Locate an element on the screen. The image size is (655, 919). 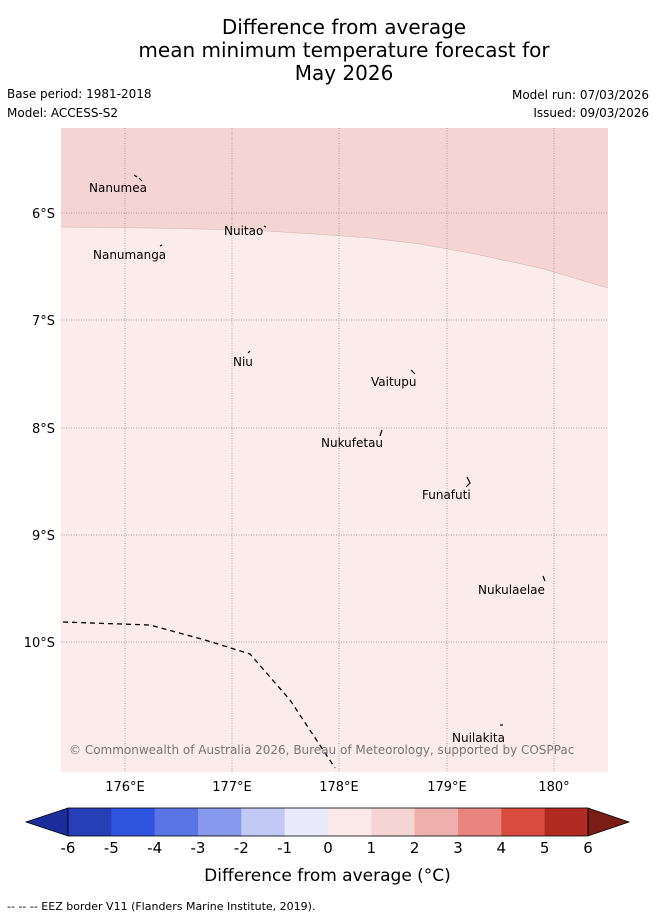
eez-border is located at coordinates (199, 695).